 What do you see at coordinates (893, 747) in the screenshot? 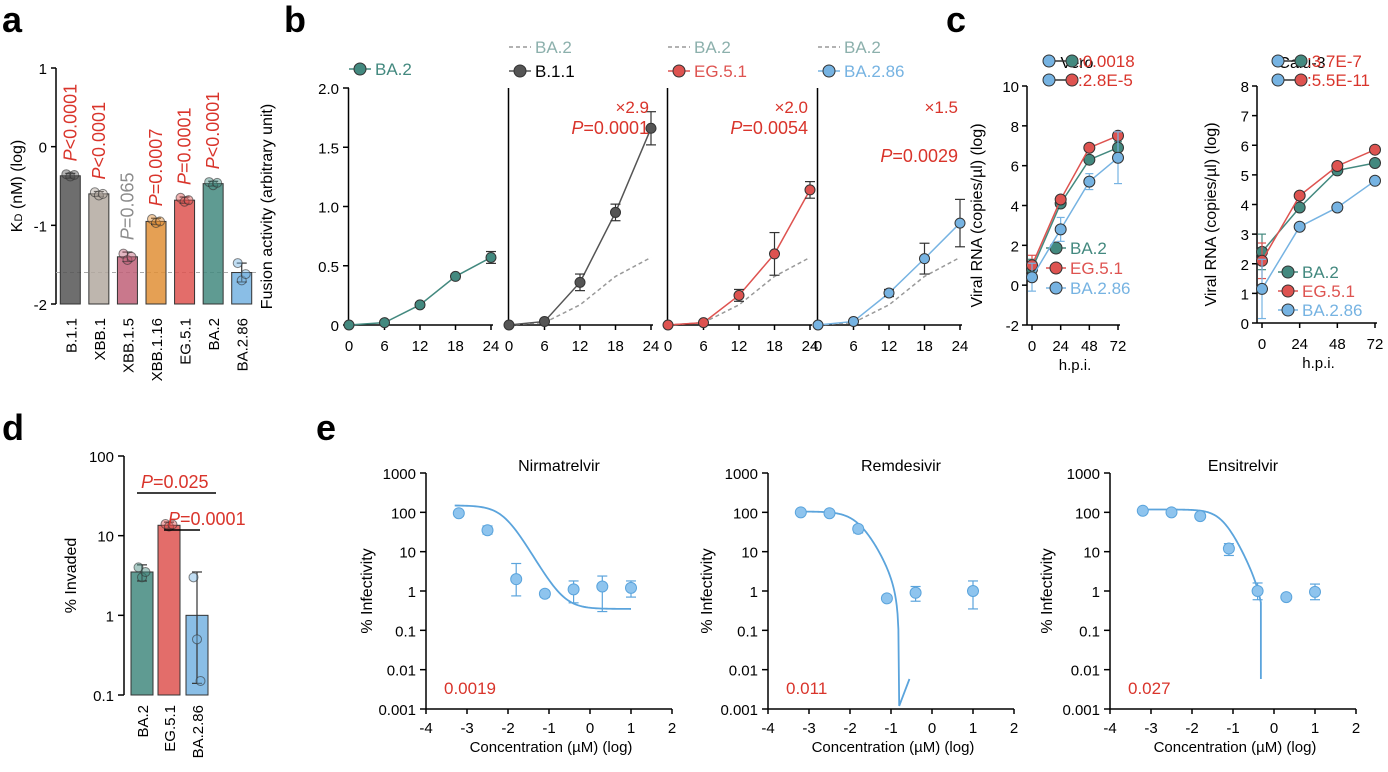
I see `x-axis-label: Concentration (µM) (log)` at bounding box center [893, 747].